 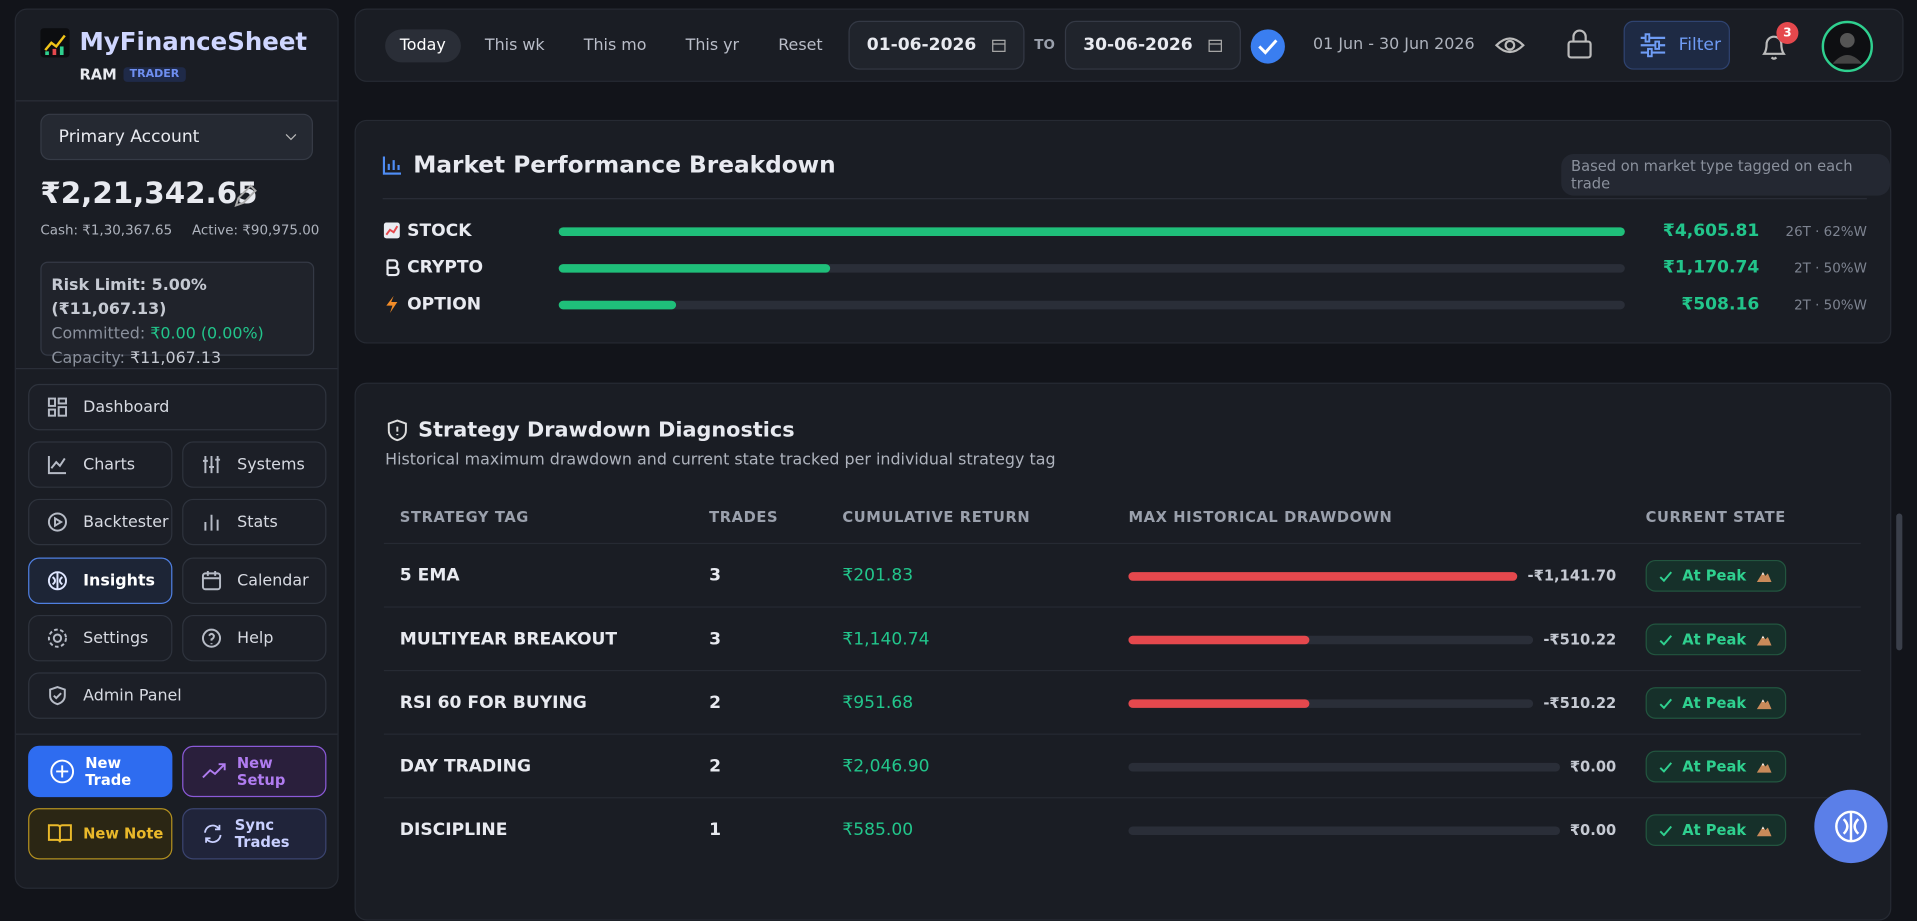 I want to click on chevron, so click(x=291, y=137).